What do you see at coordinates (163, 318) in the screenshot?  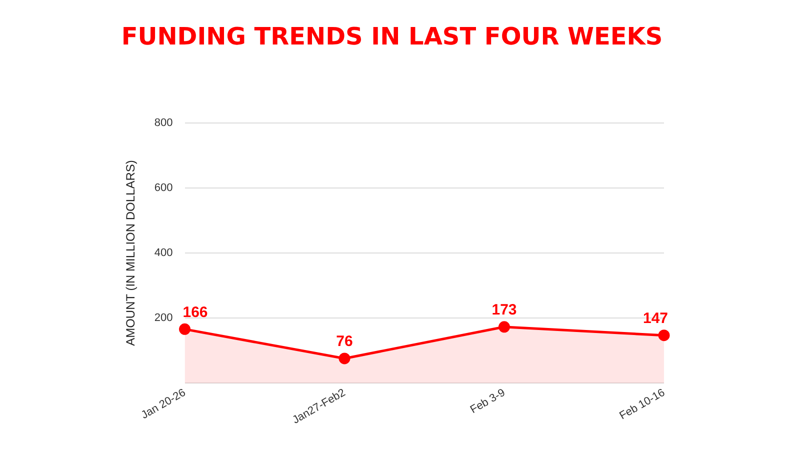 I see `y-tick-label: 200` at bounding box center [163, 318].